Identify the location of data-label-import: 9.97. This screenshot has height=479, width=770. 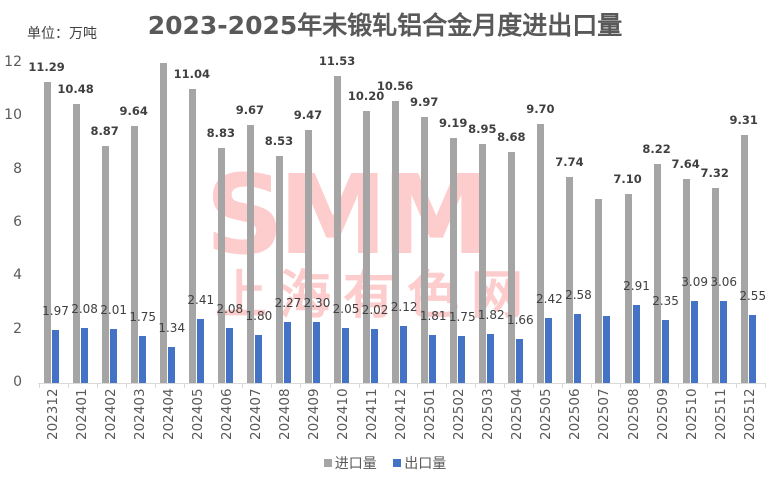
(424, 102).